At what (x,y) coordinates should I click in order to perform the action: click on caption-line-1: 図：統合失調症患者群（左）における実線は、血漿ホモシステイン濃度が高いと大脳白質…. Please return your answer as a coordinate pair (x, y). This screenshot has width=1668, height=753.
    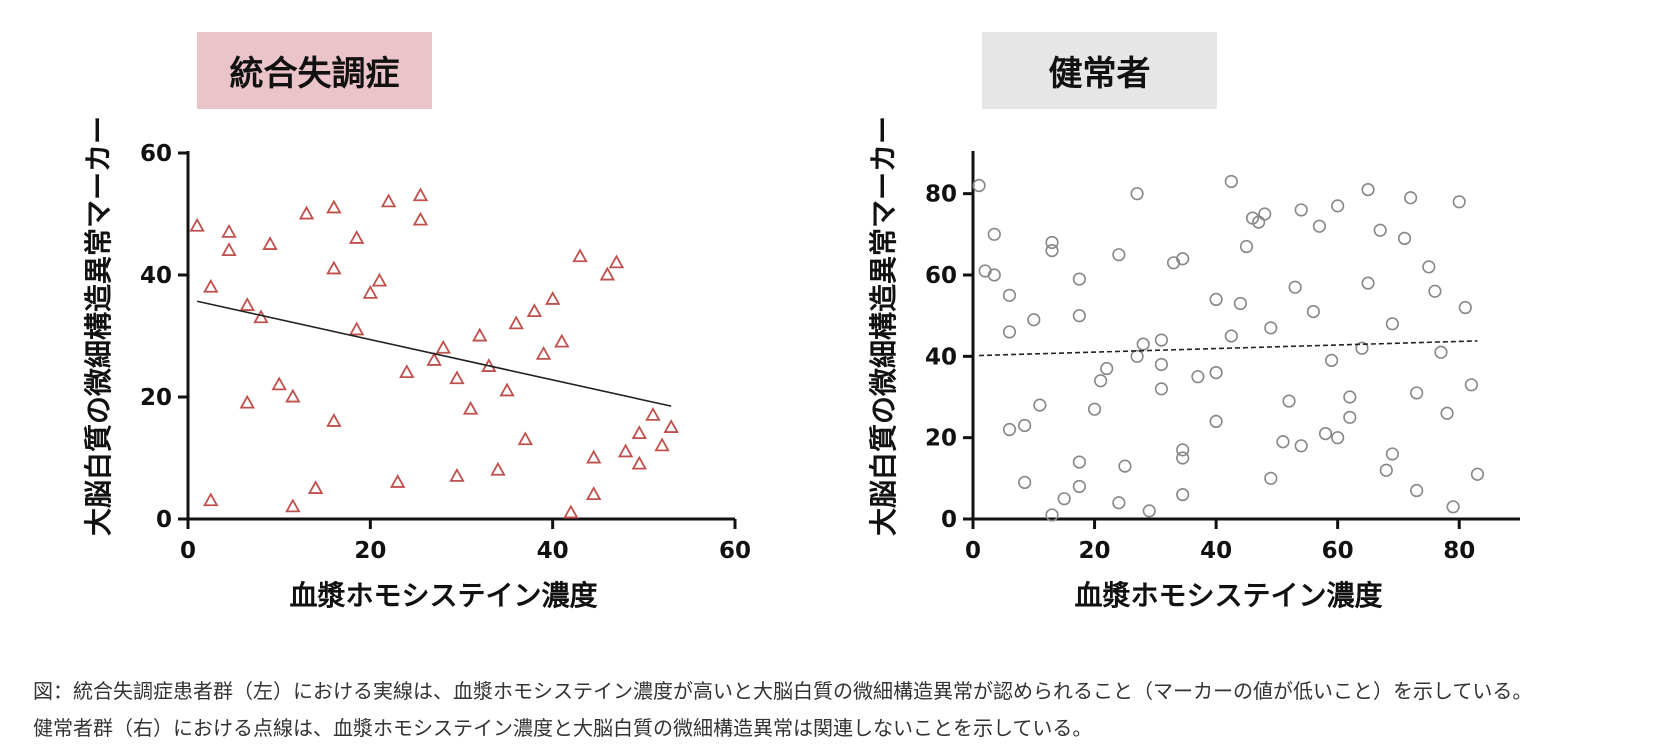
    Looking at the image, I should click on (783, 691).